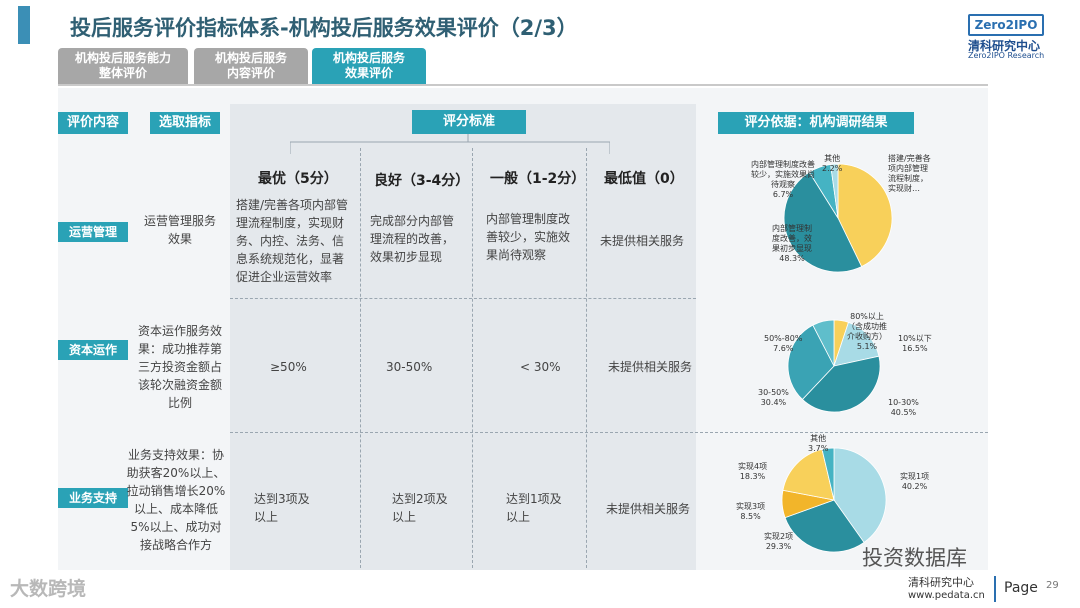 The height and width of the screenshot is (608, 1080). I want to click on pie-label-3items: 实现3项 8.5%, so click(751, 511).